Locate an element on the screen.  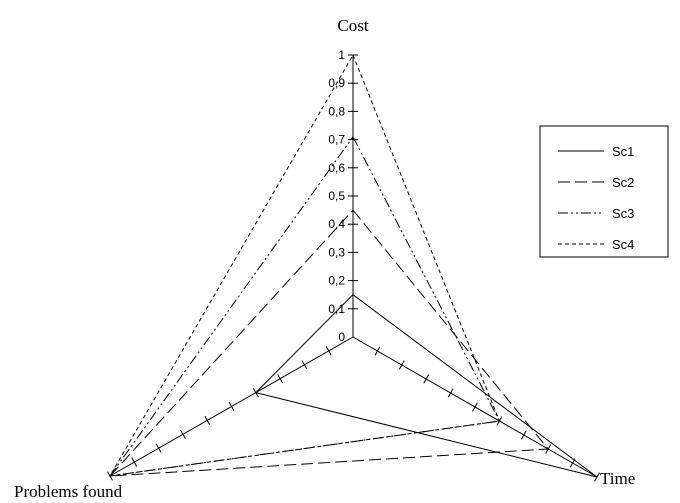
tick-label: 0,1 is located at coordinates (336, 309).